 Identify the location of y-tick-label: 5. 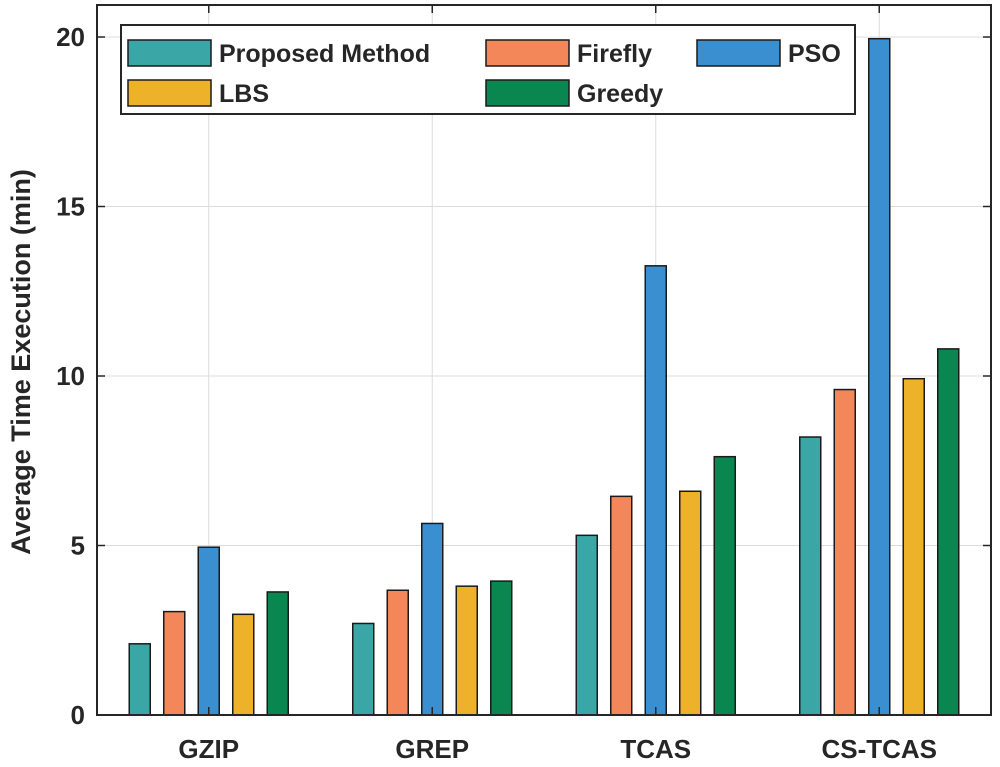
(78, 546).